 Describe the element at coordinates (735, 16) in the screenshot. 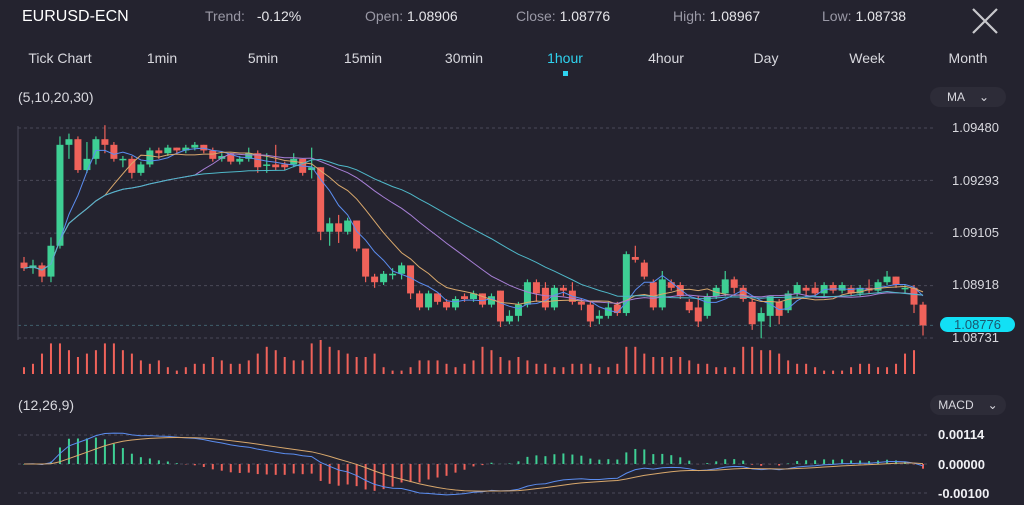

I see `high-value: 1.08967` at that location.